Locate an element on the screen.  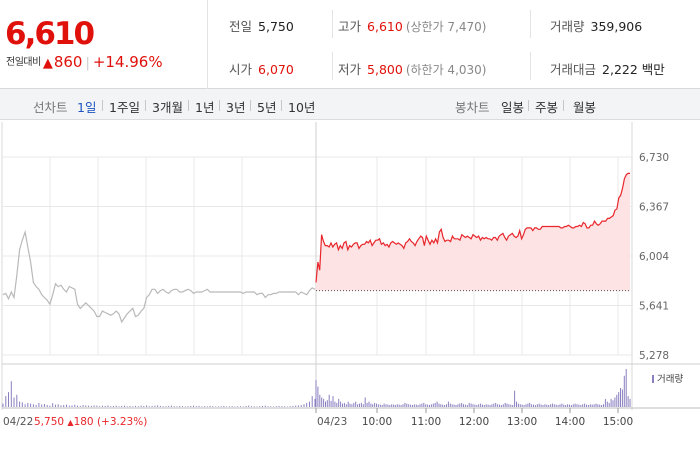
x-tick-label: 11:00 is located at coordinates (426, 422).